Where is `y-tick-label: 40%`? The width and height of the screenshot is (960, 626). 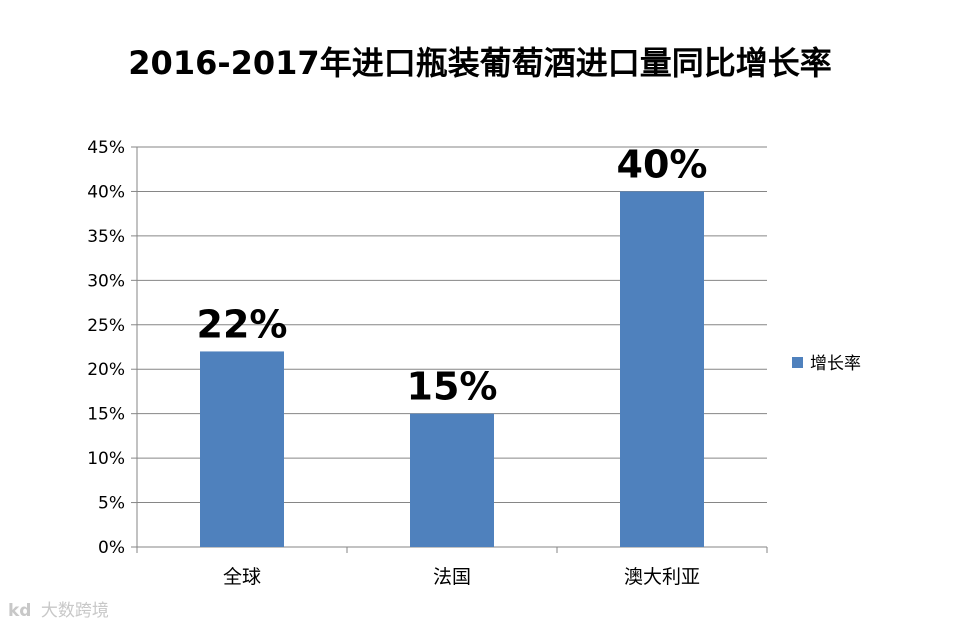
y-tick-label: 40% is located at coordinates (106, 192).